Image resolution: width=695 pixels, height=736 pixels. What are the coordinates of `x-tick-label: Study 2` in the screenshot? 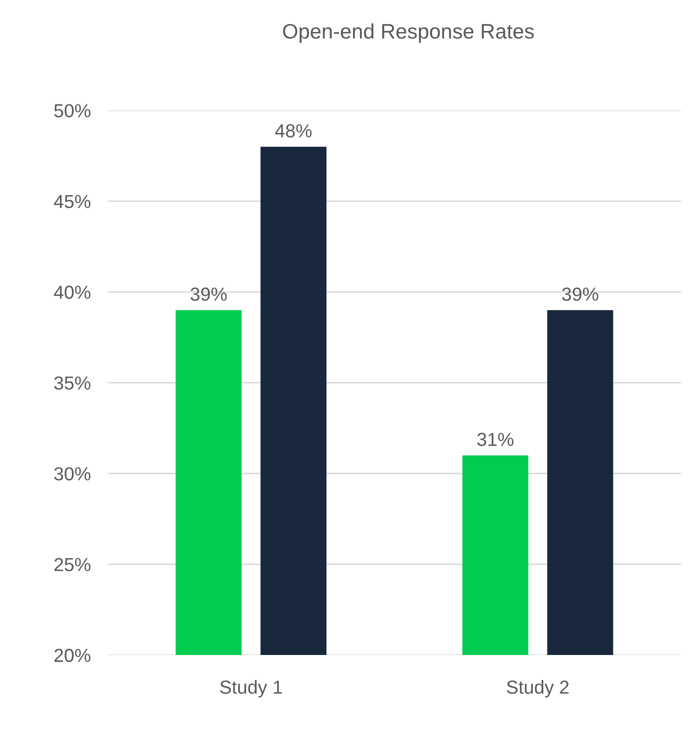 It's located at (537, 689).